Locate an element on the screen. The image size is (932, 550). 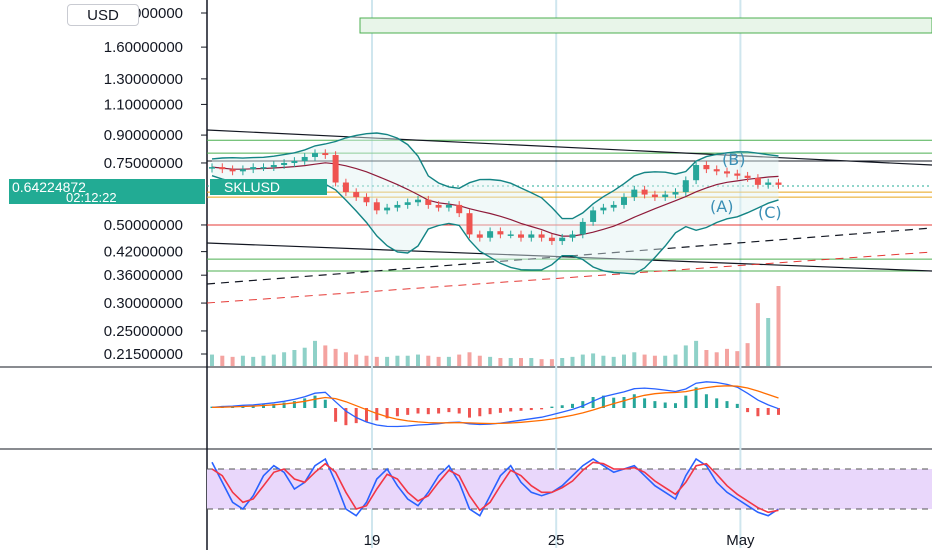
dashed-trendline is located at coordinates (569, 256).